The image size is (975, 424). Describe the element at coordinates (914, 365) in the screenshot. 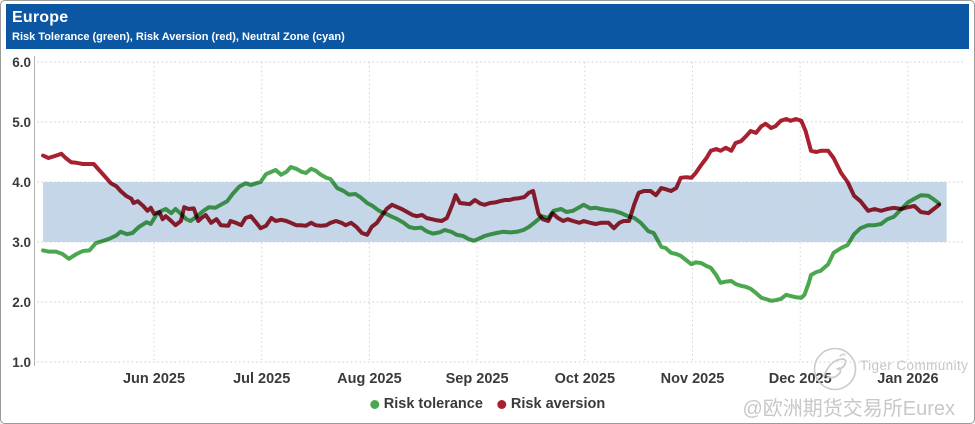

I see `watermark-brand: Tiger Community` at that location.